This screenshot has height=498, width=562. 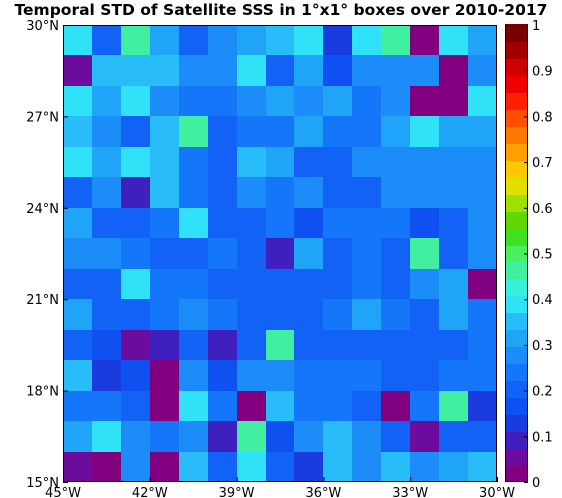 What do you see at coordinates (542, 346) in the screenshot?
I see `colorbar-tick-label: 0.3` at bounding box center [542, 346].